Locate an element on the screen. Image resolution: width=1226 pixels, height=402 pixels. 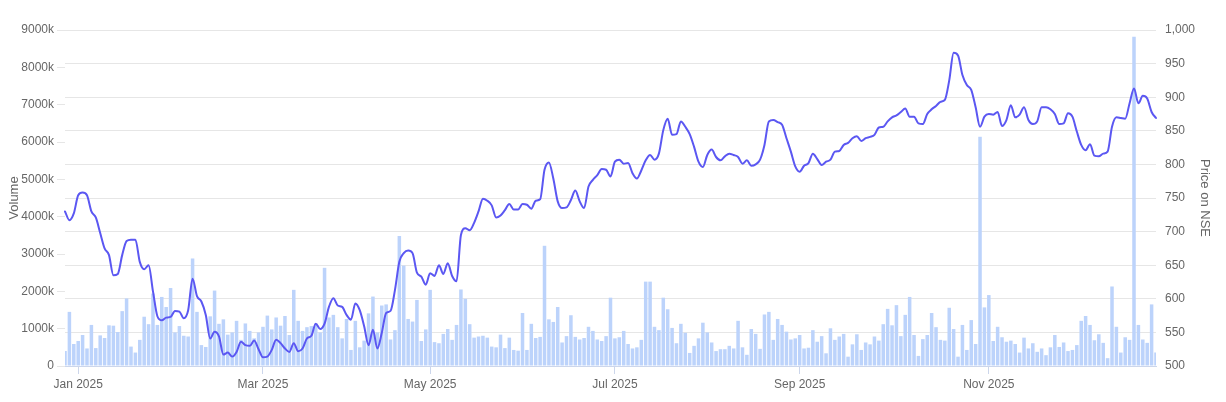
y-tick-label: 8000k is located at coordinates (38, 66).